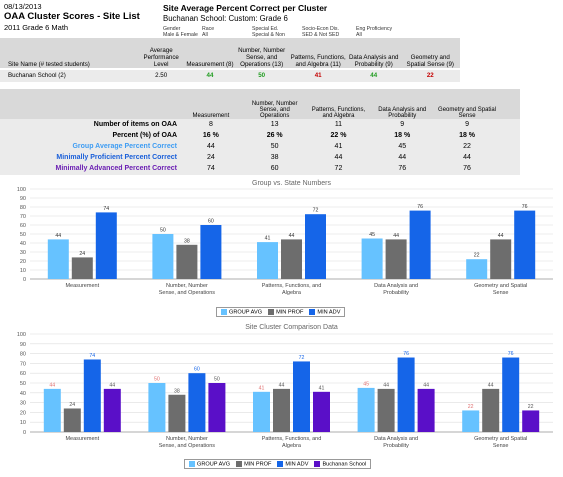 The height and width of the screenshot is (477, 563). Describe the element at coordinates (250, 146) in the screenshot. I see `table-row: Group Average Percent Correct 44 50 41 45 22` at that location.